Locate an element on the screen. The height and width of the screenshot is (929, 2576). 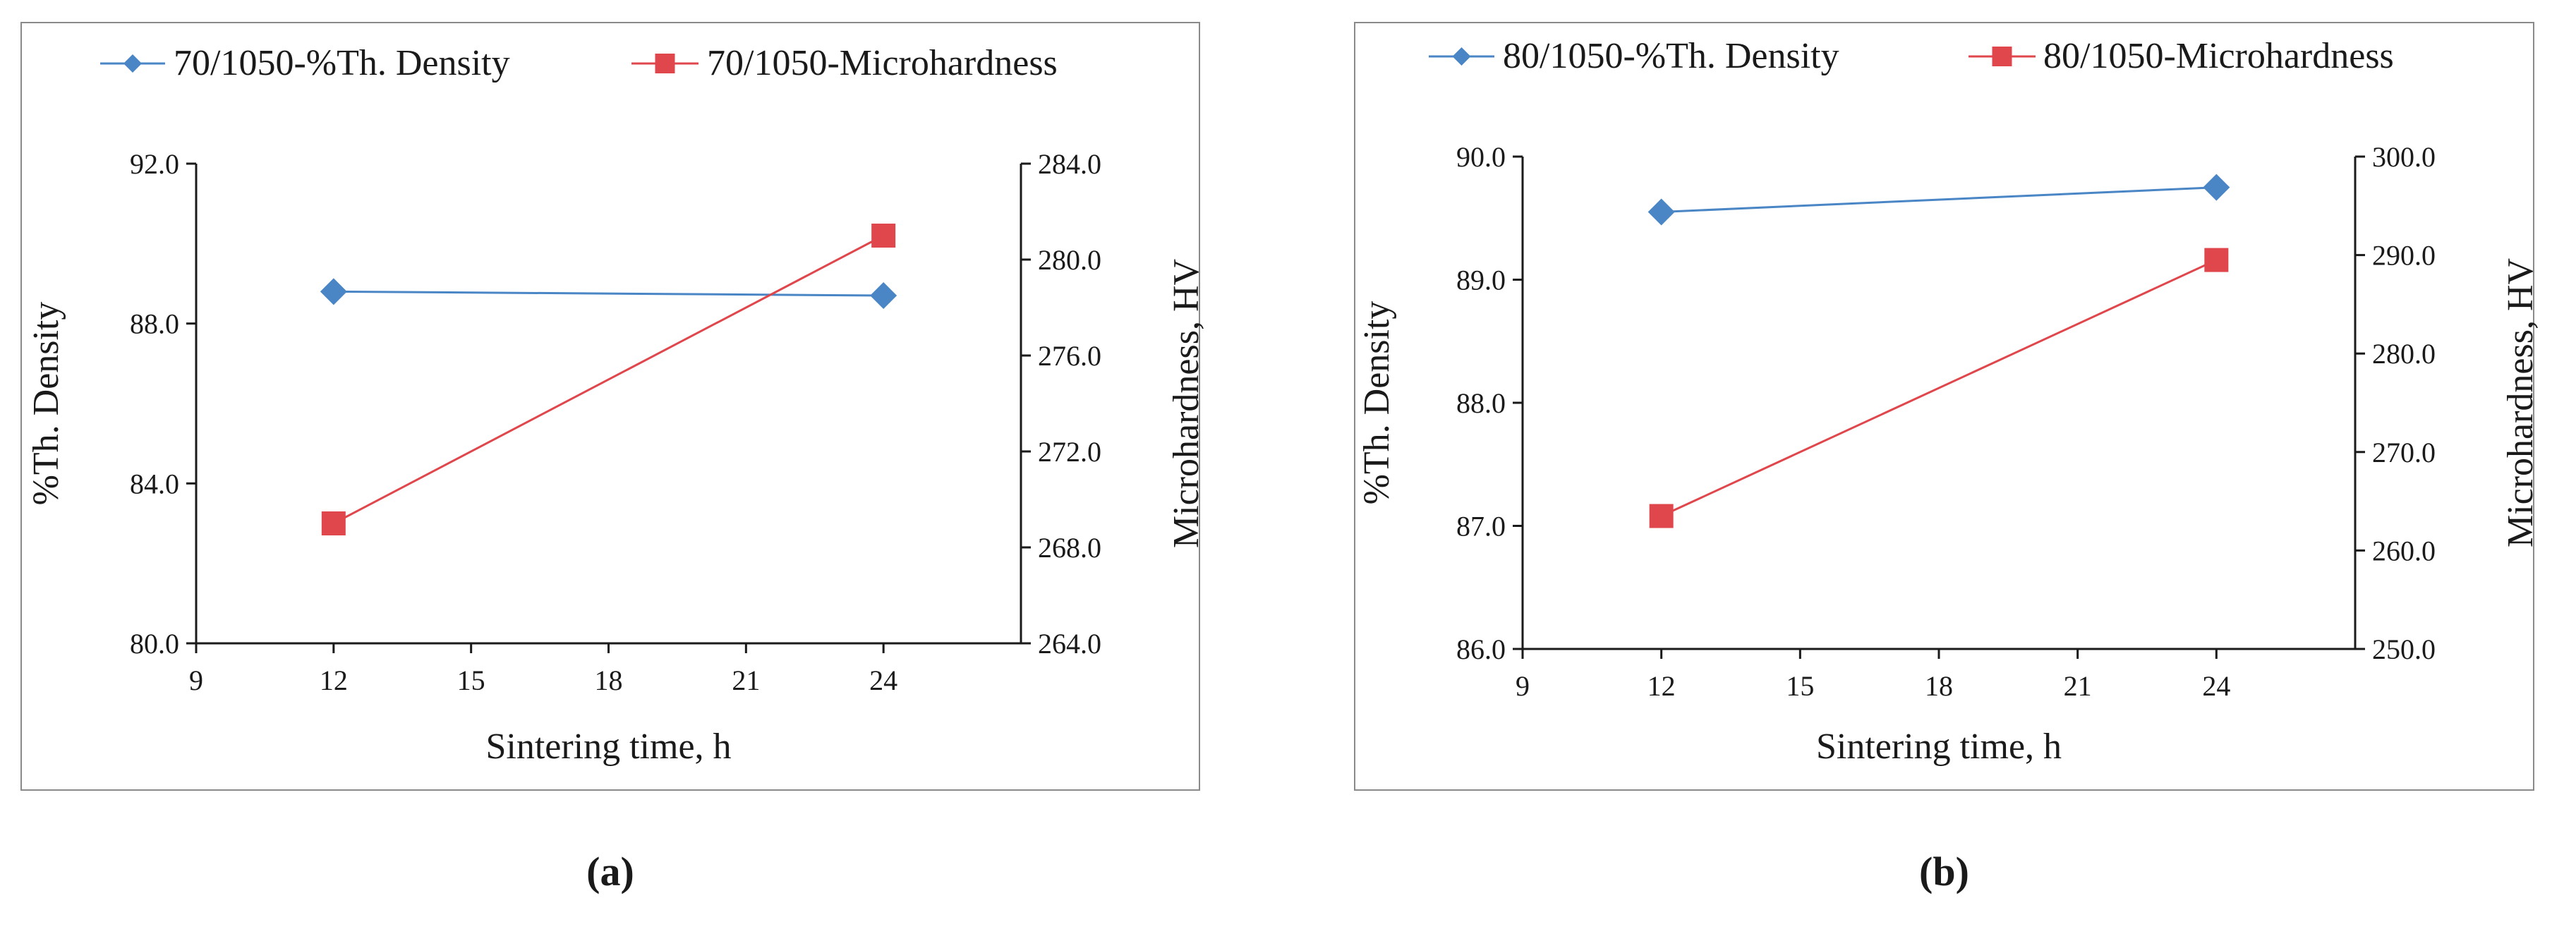
panel-label: (b) is located at coordinates (1944, 872).